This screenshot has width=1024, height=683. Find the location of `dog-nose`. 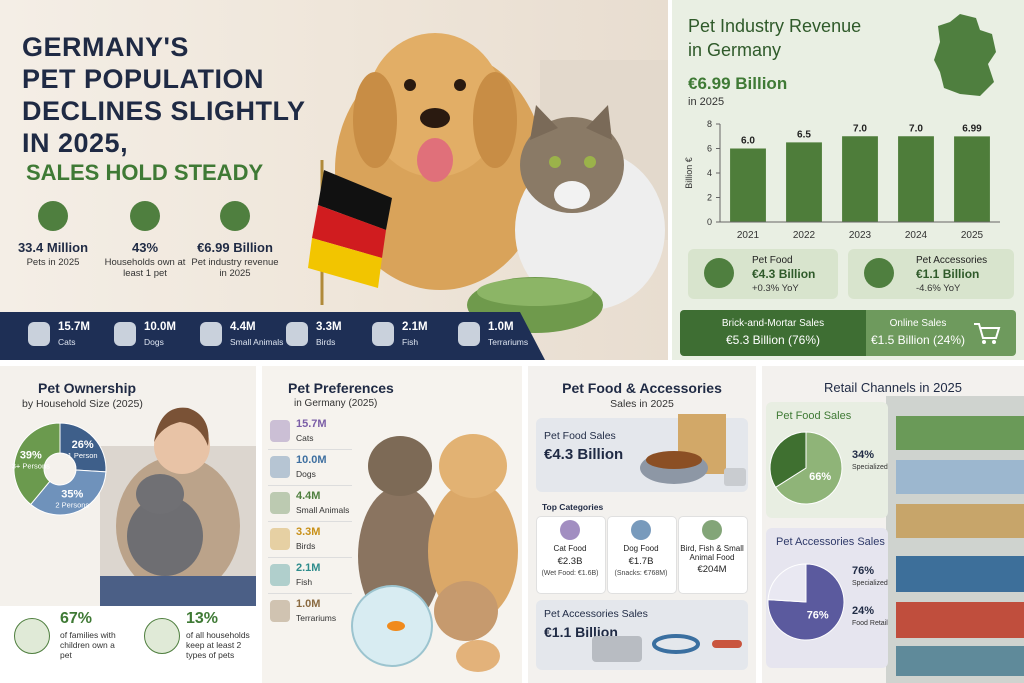

dog-nose is located at coordinates (435, 118).